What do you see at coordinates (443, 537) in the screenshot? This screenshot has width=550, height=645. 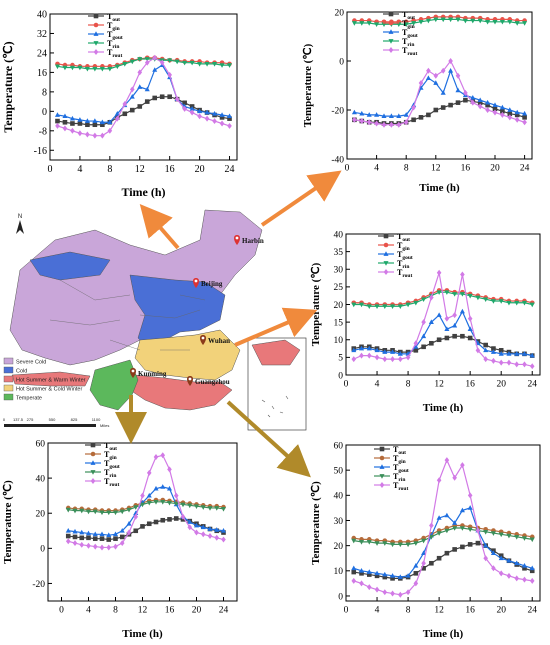 I see `series-trin` at bounding box center [443, 537].